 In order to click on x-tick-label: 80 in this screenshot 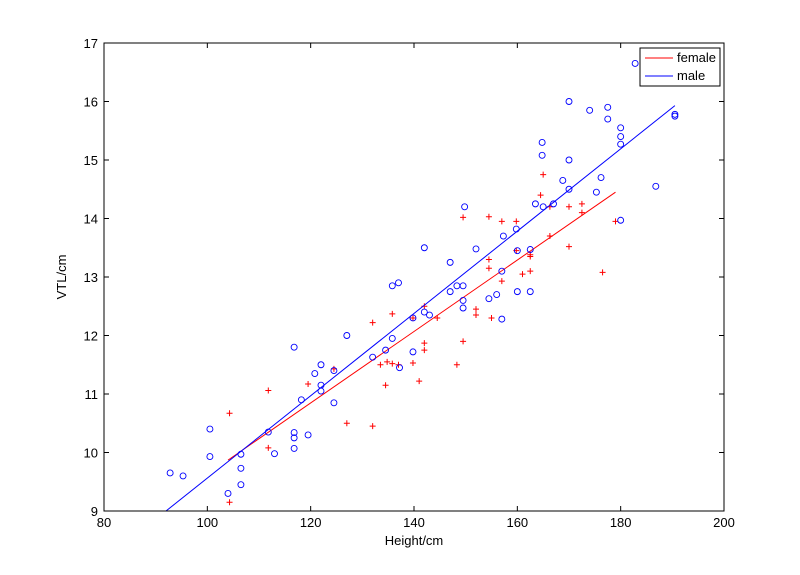, I will do `click(104, 522)`.